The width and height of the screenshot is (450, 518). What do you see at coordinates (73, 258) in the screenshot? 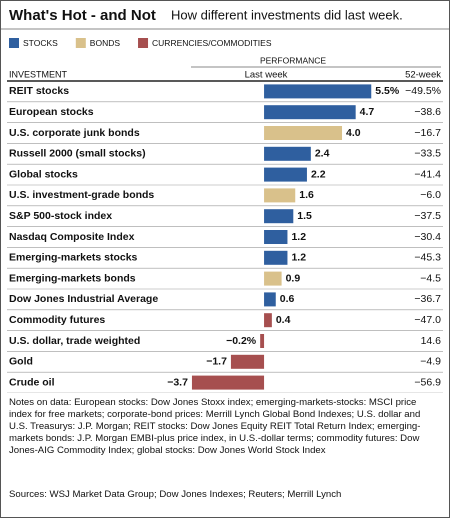
I see `category-label: Emerging-markets stocks` at bounding box center [73, 258].